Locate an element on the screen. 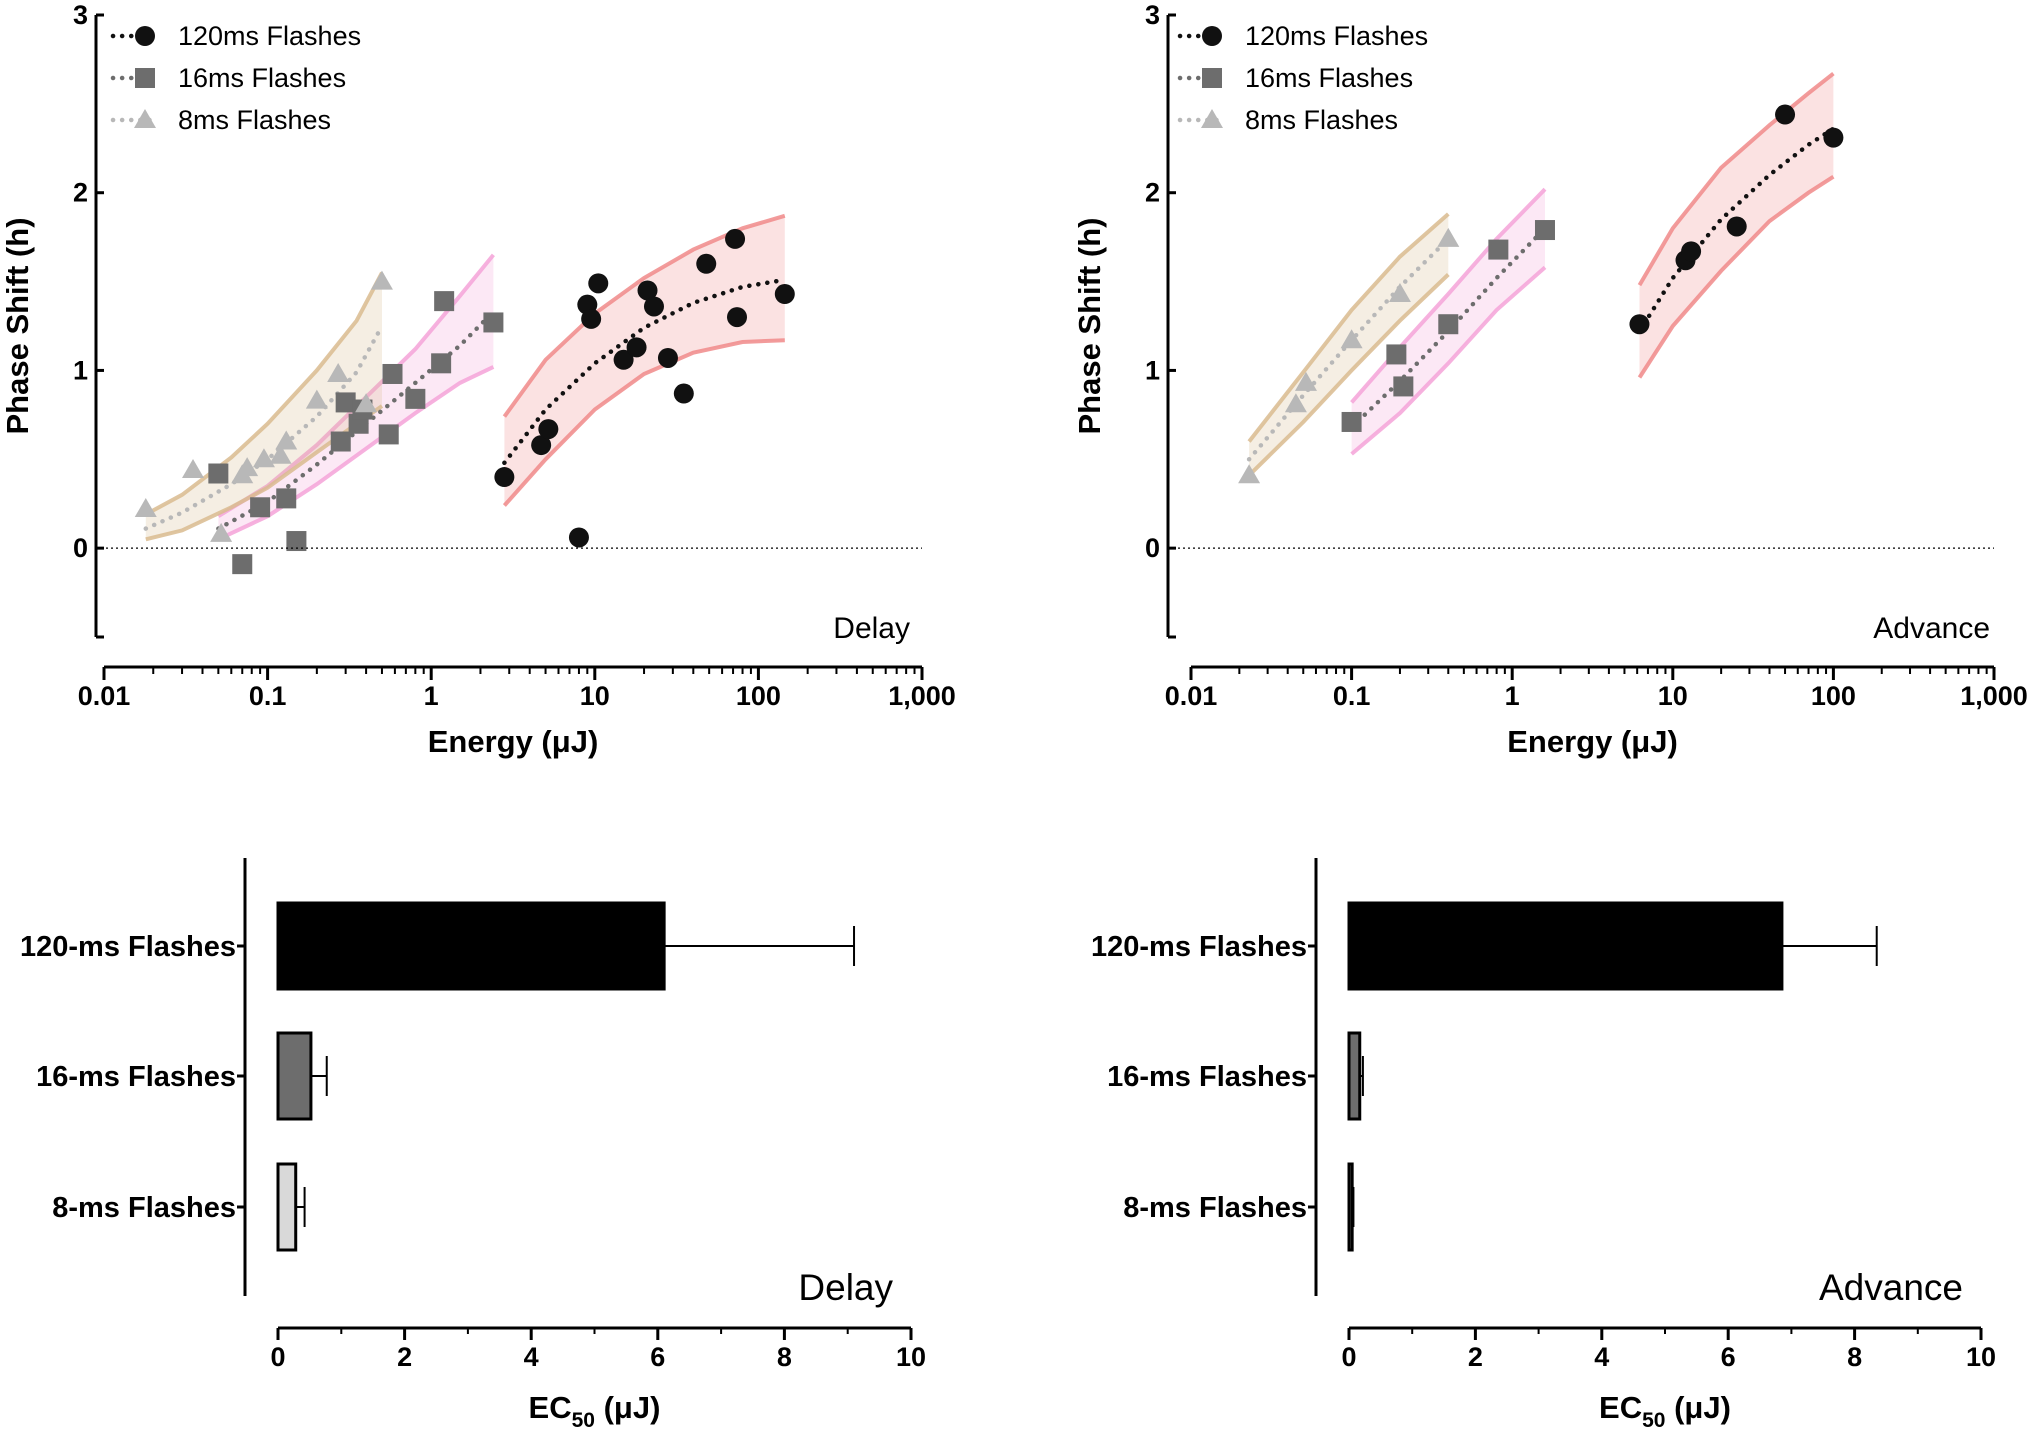  x-tick-label: 10 is located at coordinates (1981, 1357).